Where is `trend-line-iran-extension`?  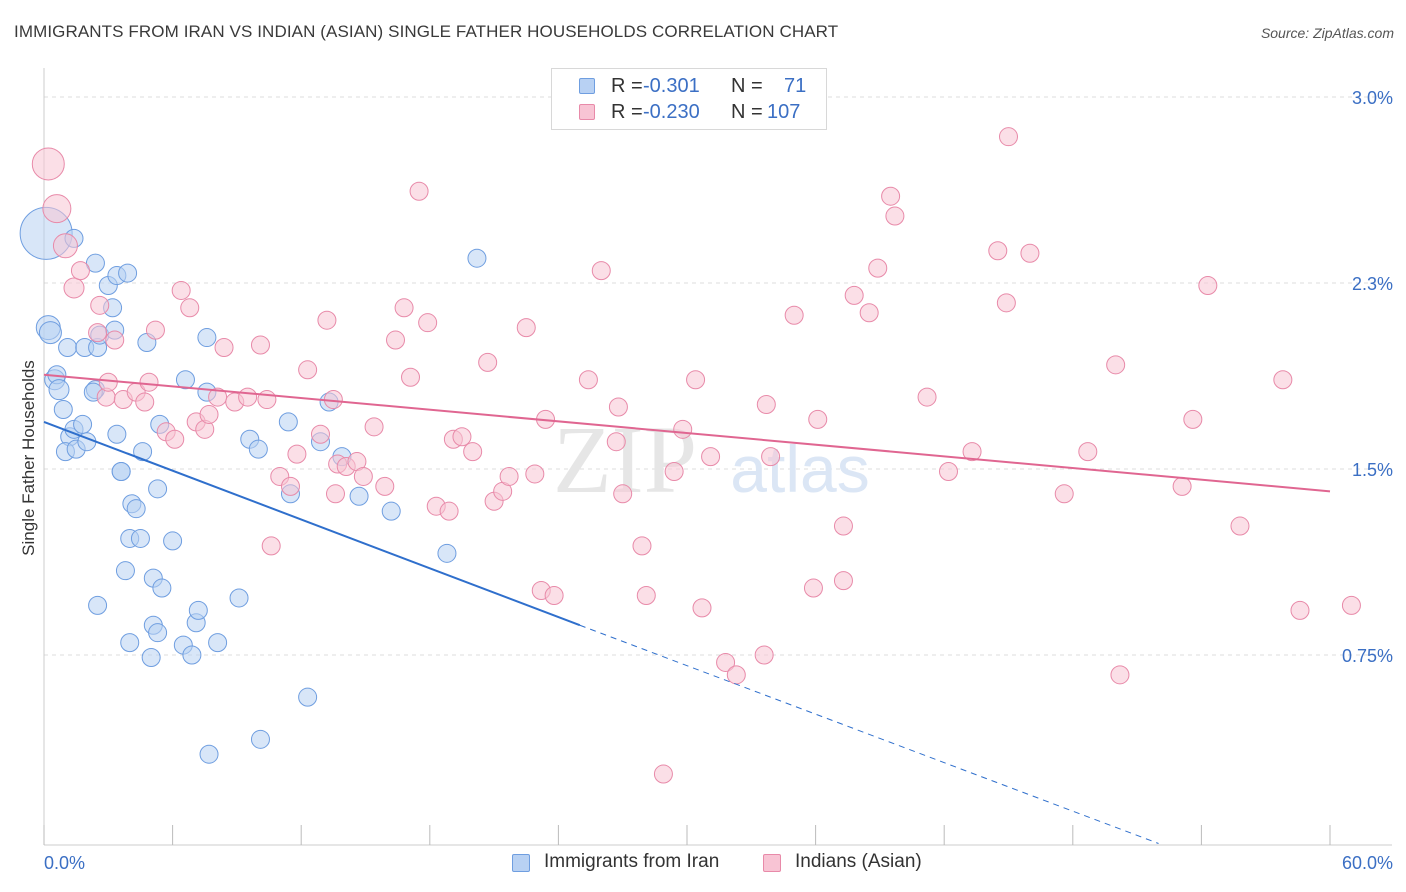
trend-line-iran-extension is located at coordinates (869, 734).